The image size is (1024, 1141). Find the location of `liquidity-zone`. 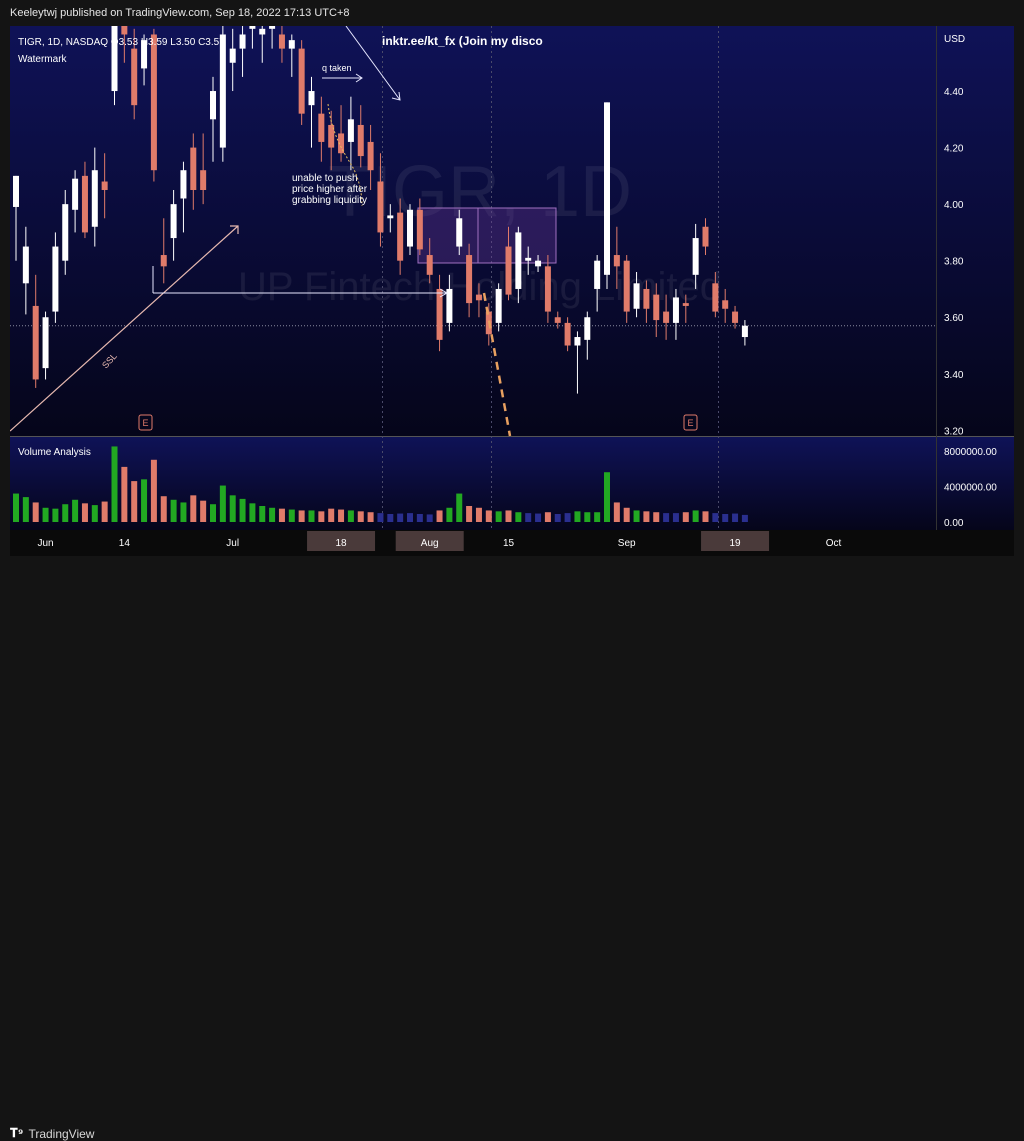

liquidity-zone is located at coordinates (448, 235).